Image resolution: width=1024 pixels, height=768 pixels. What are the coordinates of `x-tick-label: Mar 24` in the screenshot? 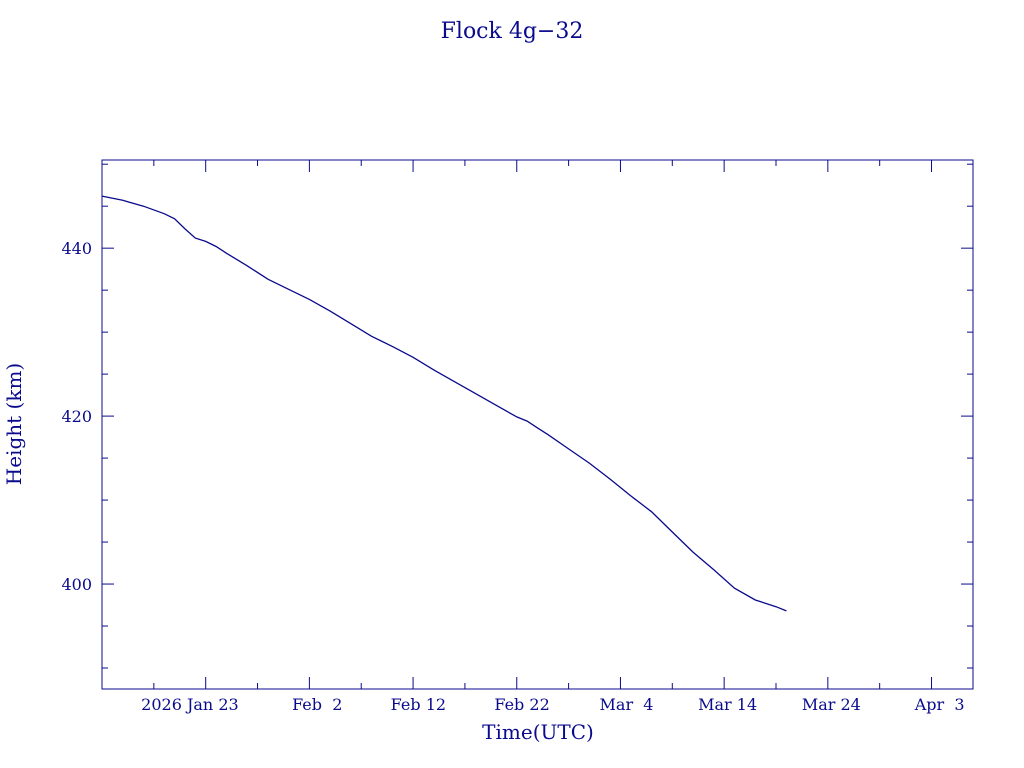 It's located at (831, 704).